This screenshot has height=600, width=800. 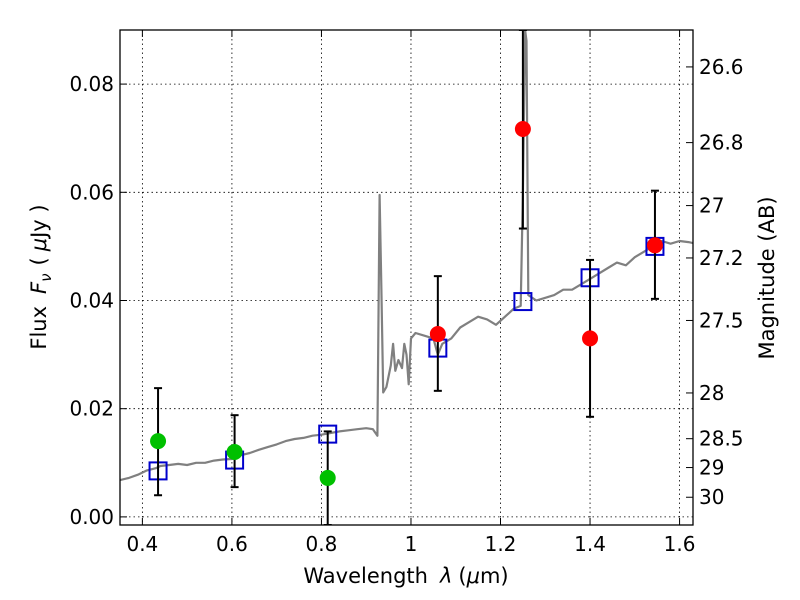 I want to click on y-tick-label: 0.04, so click(x=91, y=300).